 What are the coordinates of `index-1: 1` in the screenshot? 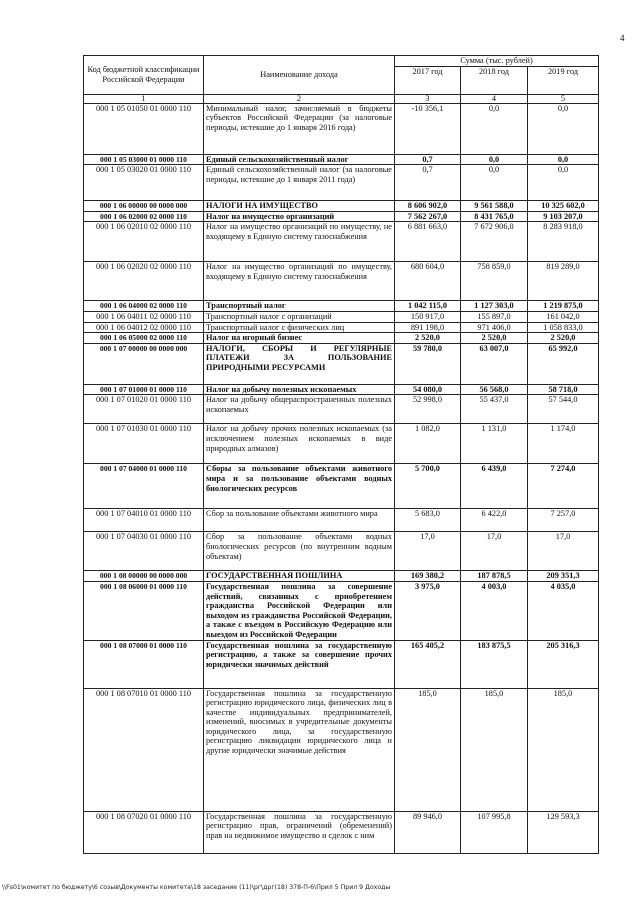 It's located at (143, 98).